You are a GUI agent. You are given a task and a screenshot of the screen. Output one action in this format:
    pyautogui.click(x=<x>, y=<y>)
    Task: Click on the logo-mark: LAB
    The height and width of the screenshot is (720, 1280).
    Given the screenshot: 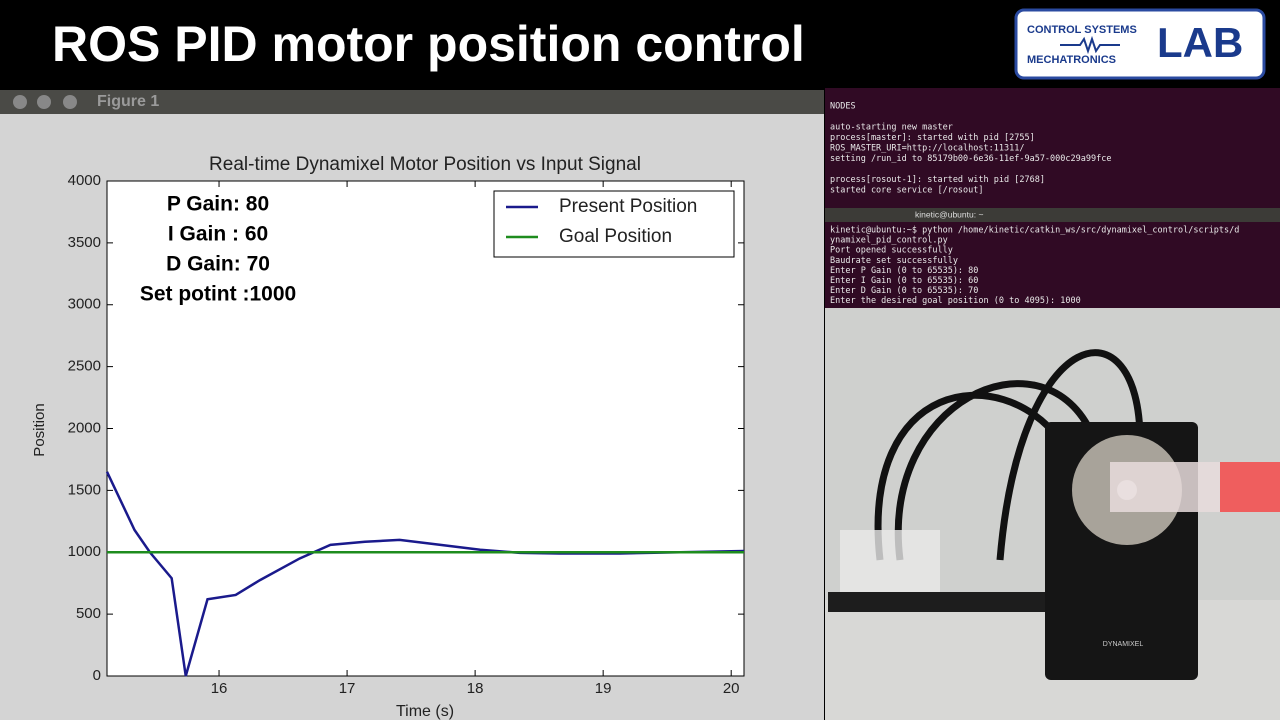 What is the action you would take?
    pyautogui.click(x=1200, y=42)
    